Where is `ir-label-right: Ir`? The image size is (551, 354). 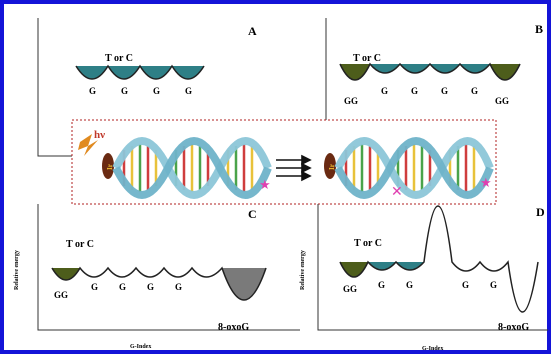
ir-label-right: Ir is located at coordinates (332, 167).